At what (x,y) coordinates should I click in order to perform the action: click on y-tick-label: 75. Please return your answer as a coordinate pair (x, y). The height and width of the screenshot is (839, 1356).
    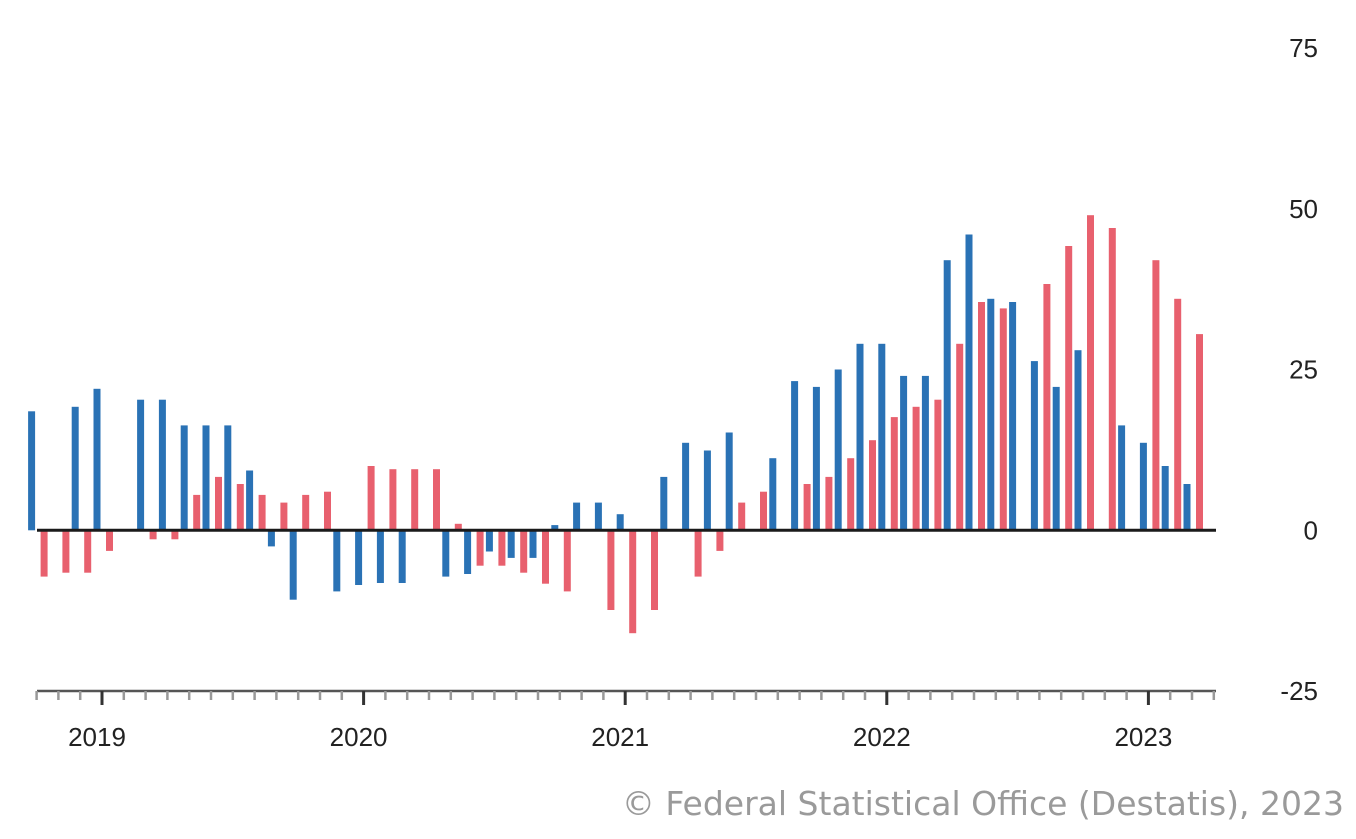
    Looking at the image, I should click on (1303, 48).